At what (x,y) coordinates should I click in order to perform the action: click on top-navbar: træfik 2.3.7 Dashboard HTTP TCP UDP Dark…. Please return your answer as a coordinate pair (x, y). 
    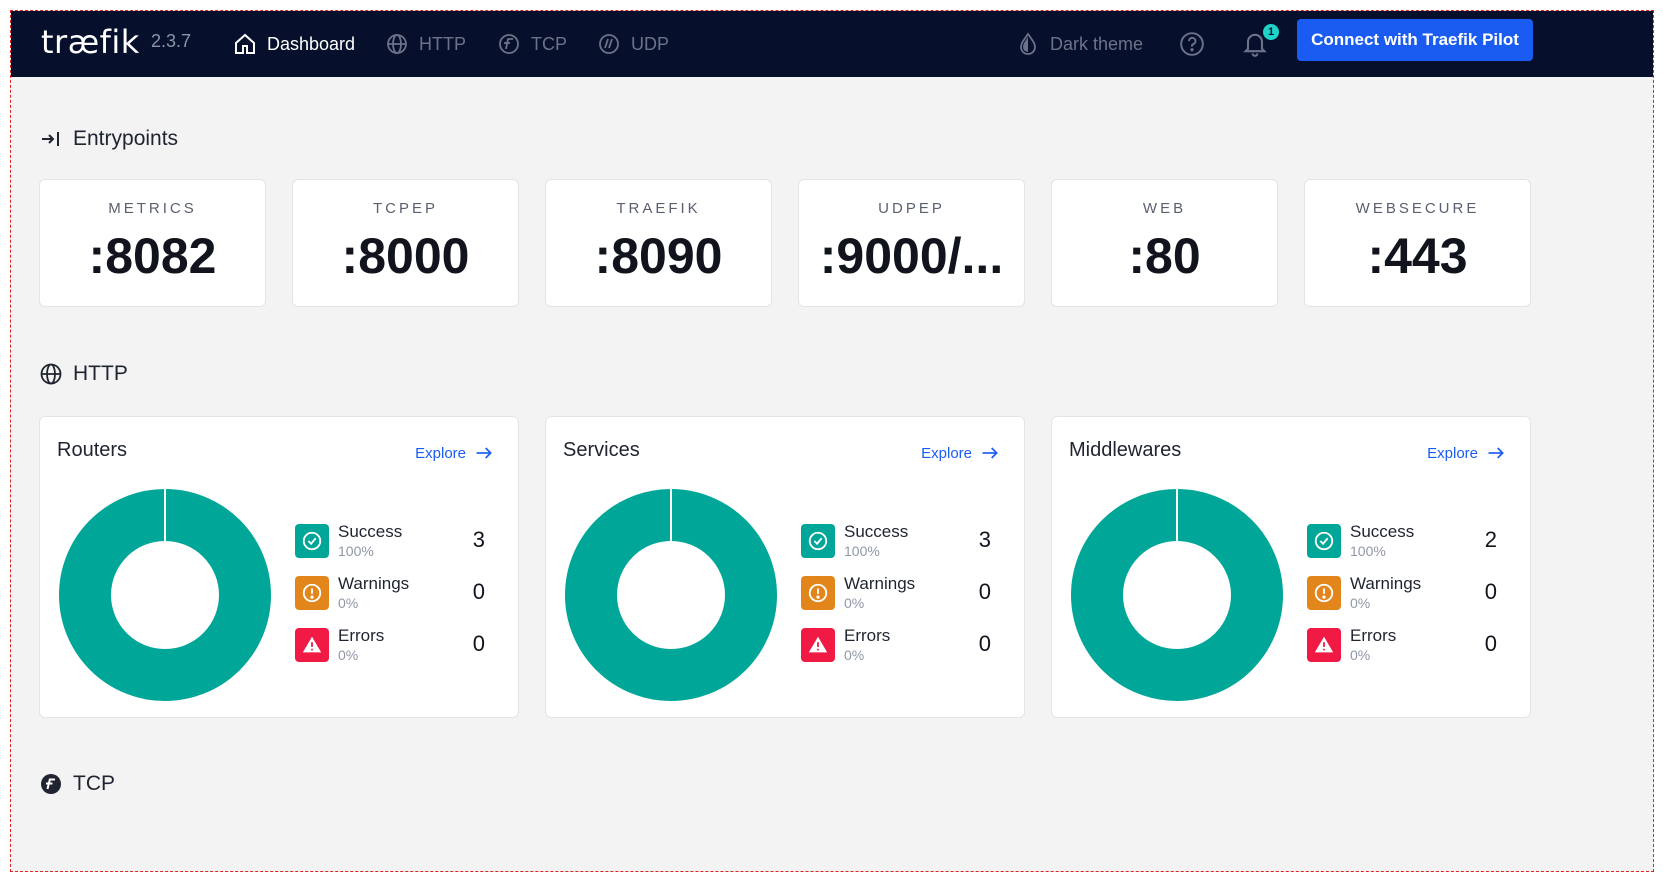
    Looking at the image, I should click on (832, 44).